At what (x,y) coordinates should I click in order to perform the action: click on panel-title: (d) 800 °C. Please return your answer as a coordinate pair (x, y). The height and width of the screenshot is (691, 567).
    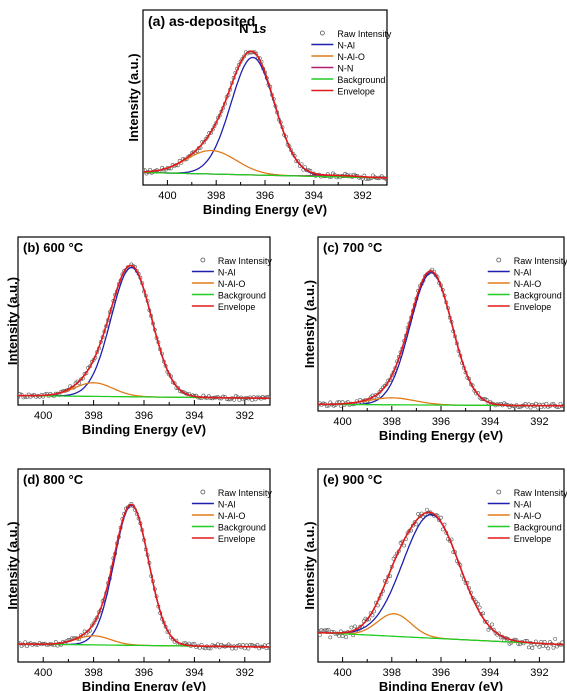
    Looking at the image, I should click on (53, 479).